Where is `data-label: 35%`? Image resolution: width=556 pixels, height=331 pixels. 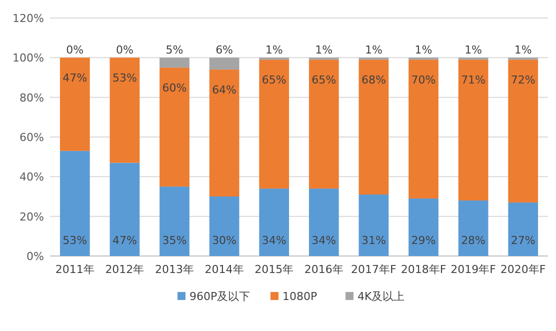 data-label: 35% is located at coordinates (174, 240).